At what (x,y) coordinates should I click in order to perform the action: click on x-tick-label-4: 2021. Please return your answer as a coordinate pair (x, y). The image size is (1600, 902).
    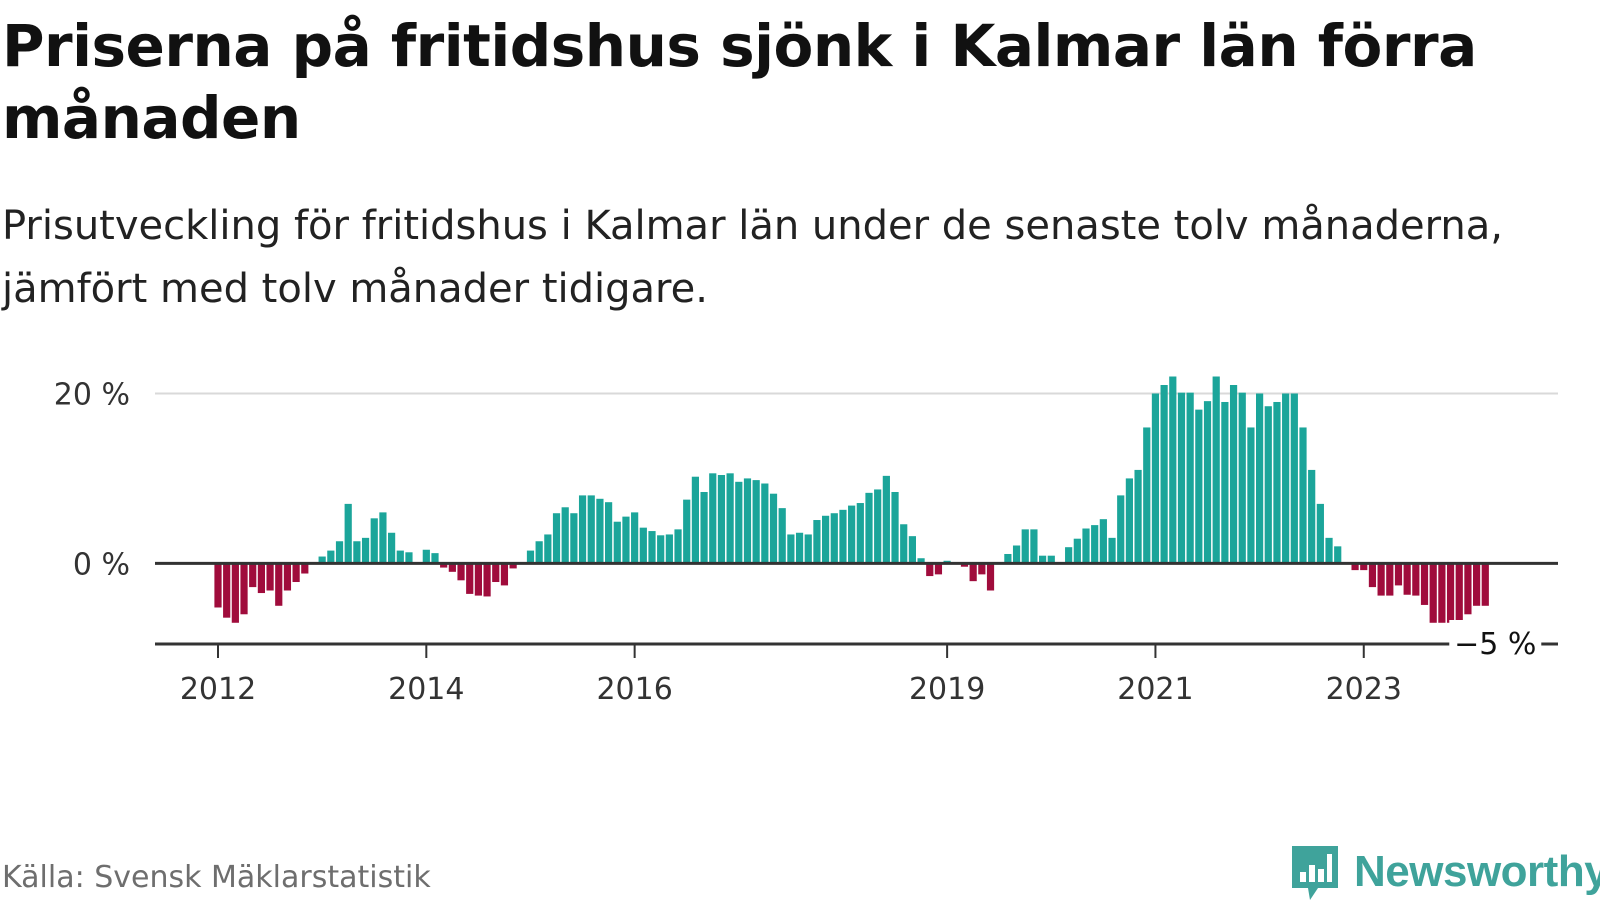
    Looking at the image, I should click on (1155, 689).